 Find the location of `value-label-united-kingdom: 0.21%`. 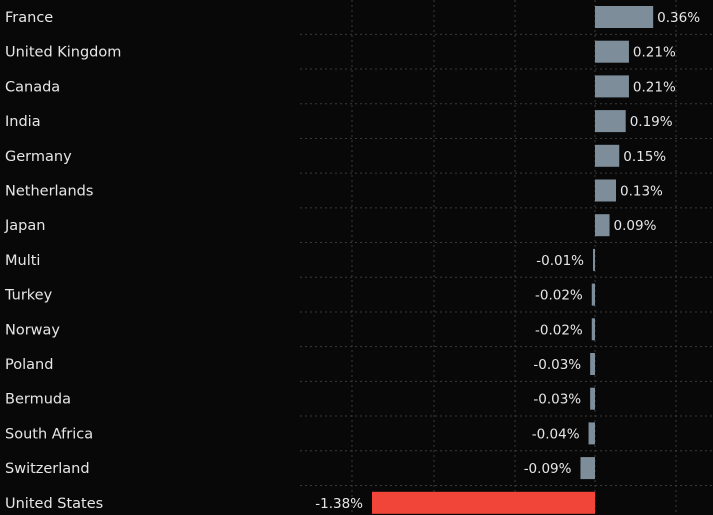

value-label-united-kingdom: 0.21% is located at coordinates (654, 53).